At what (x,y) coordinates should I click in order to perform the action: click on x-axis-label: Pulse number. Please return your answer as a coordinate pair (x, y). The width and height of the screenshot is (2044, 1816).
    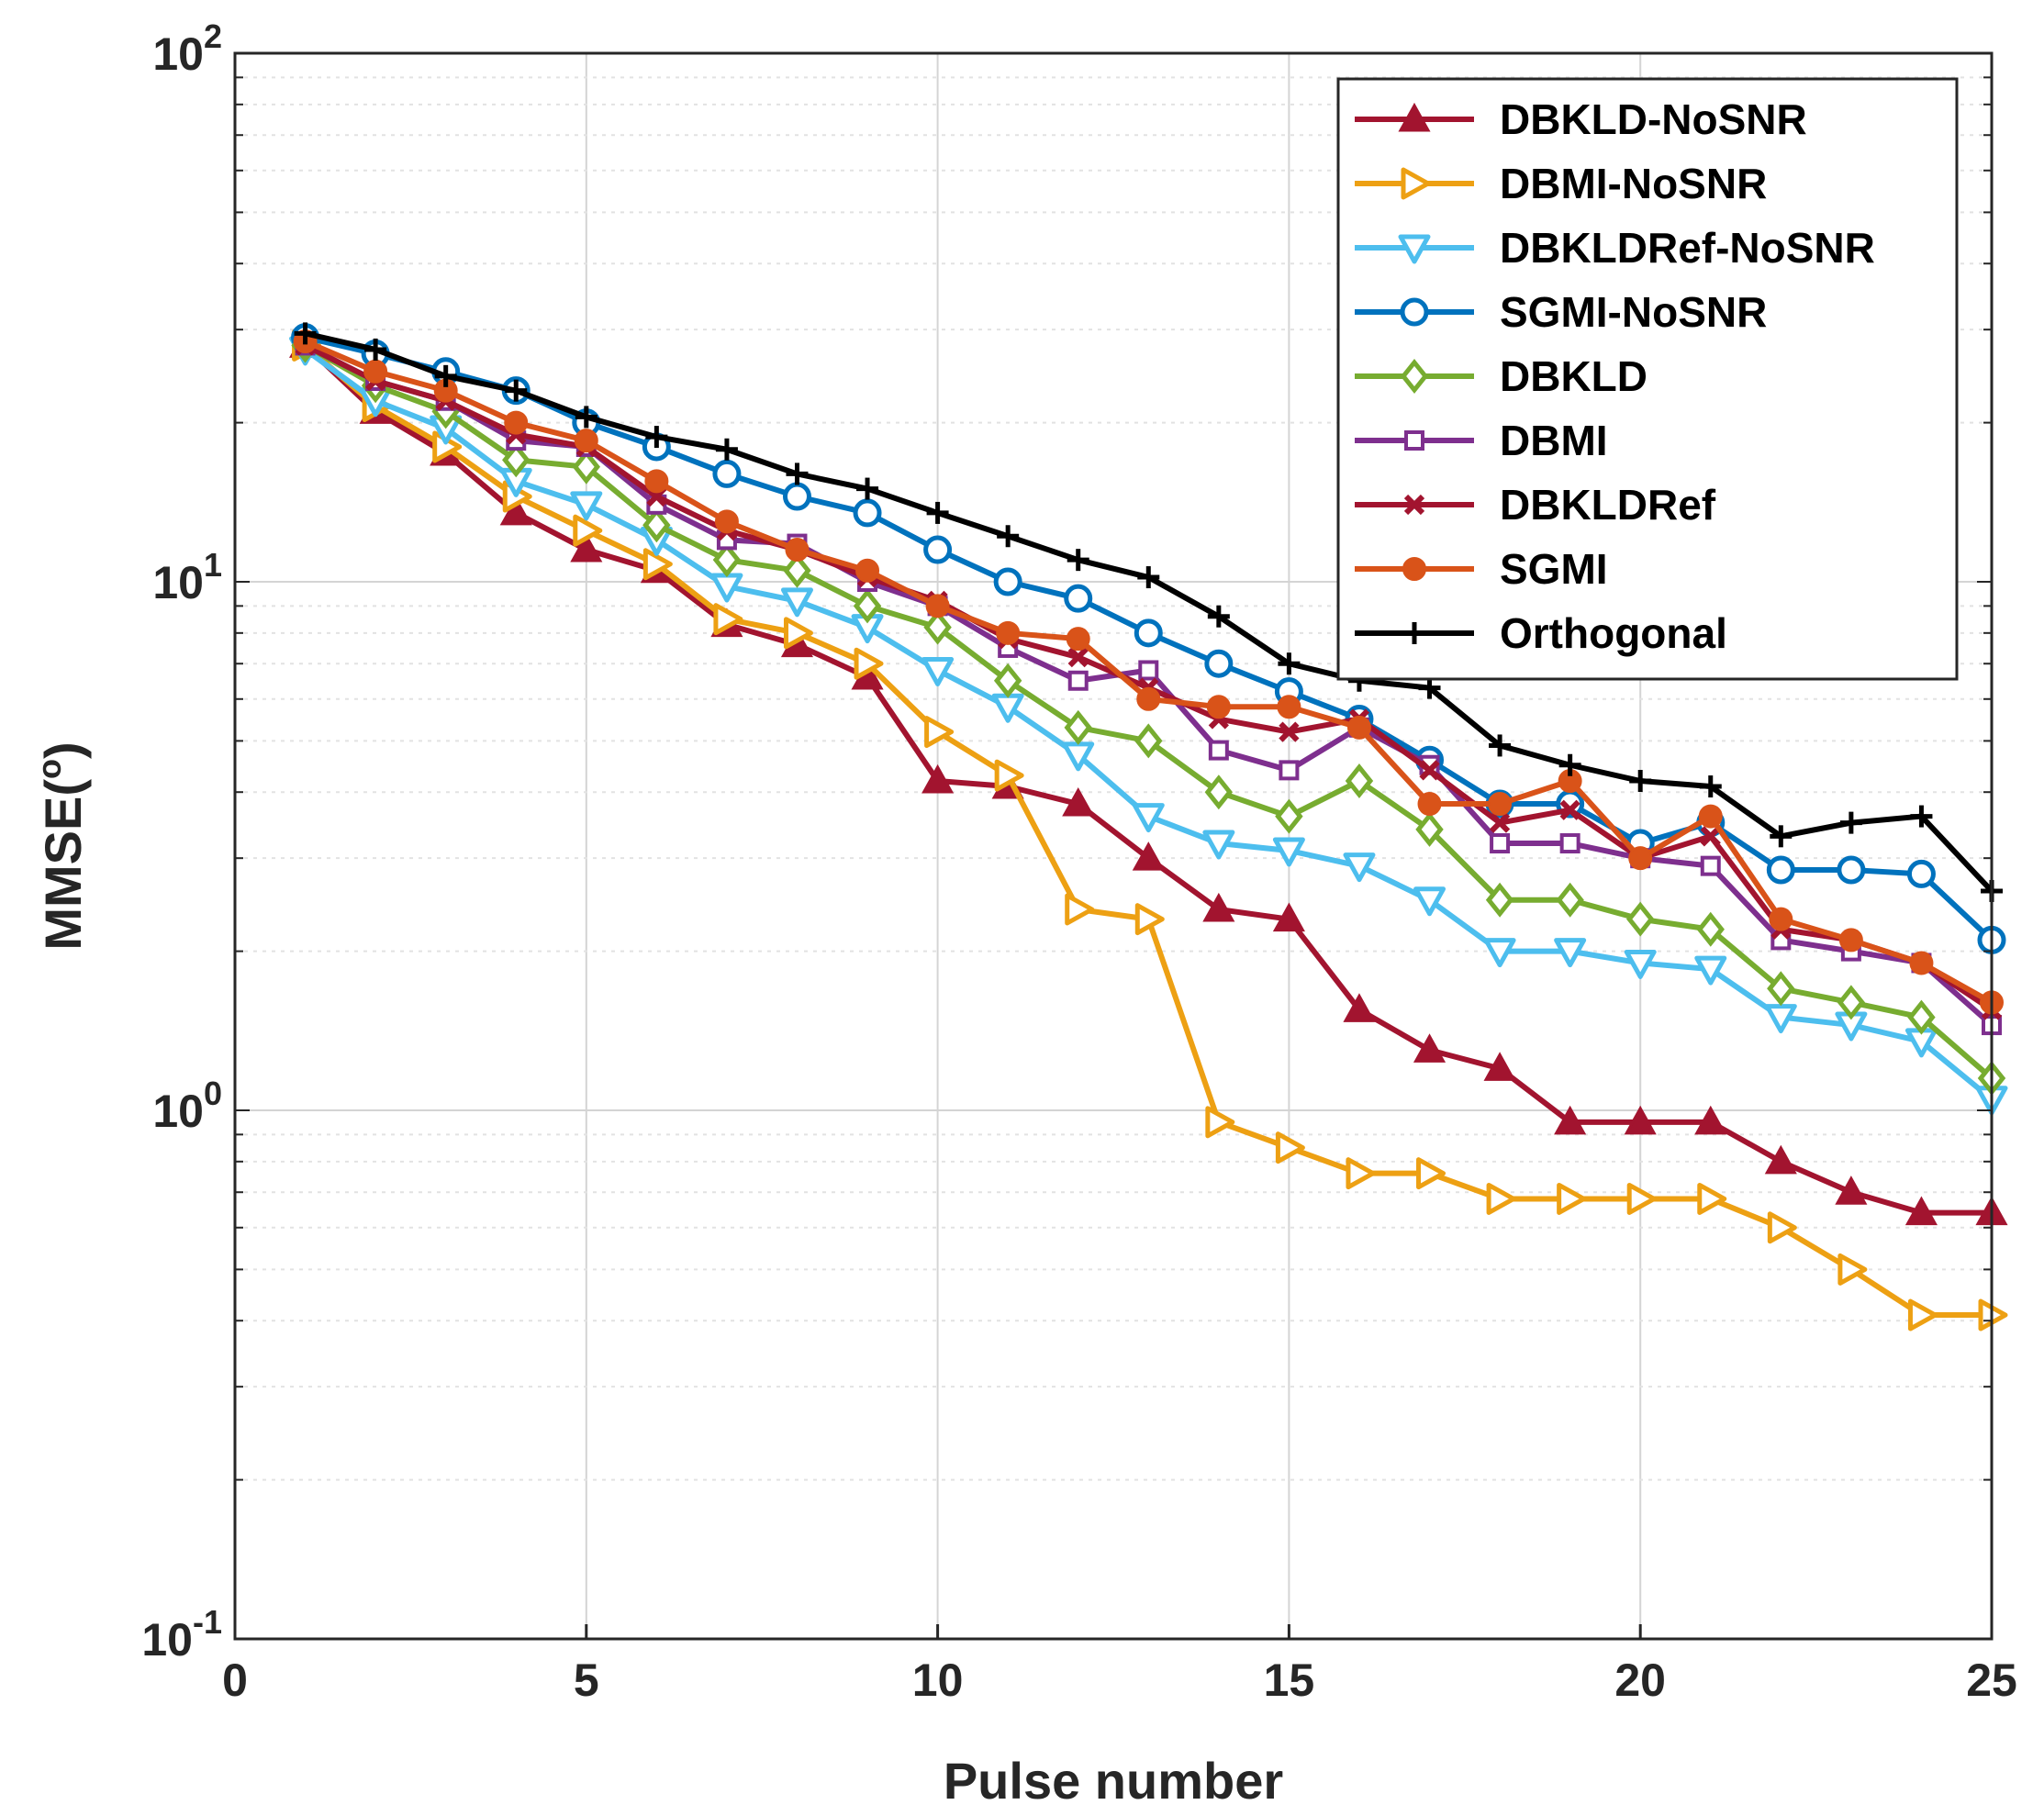
    Looking at the image, I should click on (1113, 1781).